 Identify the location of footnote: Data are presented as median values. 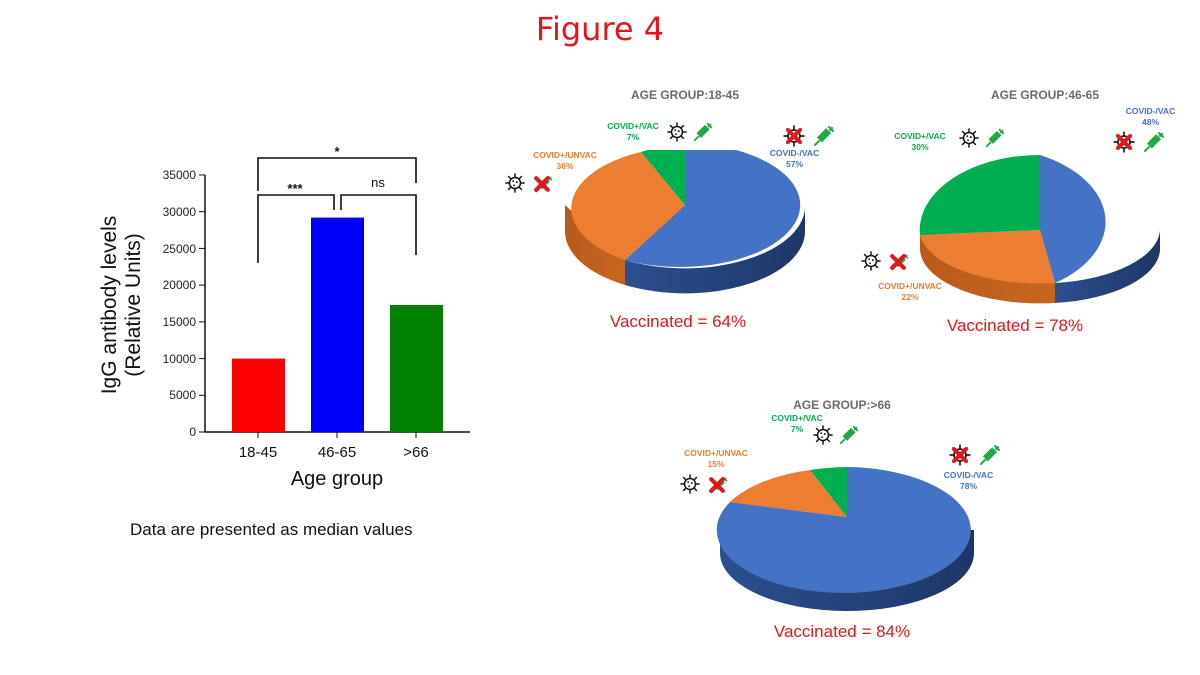
(271, 529).